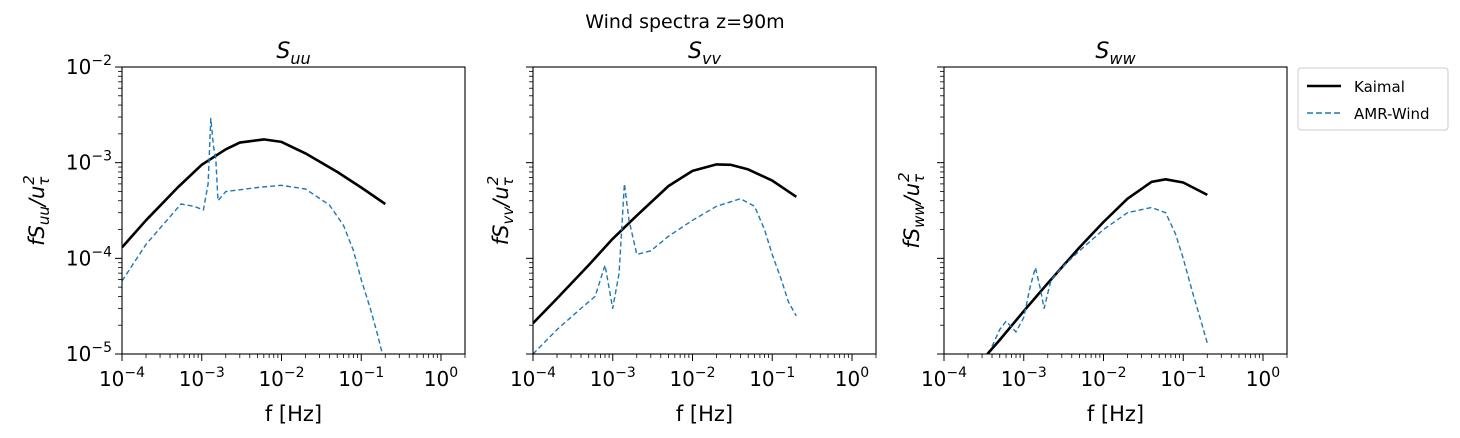 Image resolution: width=1460 pixels, height=438 pixels. What do you see at coordinates (89, 353) in the screenshot?
I see `y-tick-label: 10⁻⁵` at bounding box center [89, 353].